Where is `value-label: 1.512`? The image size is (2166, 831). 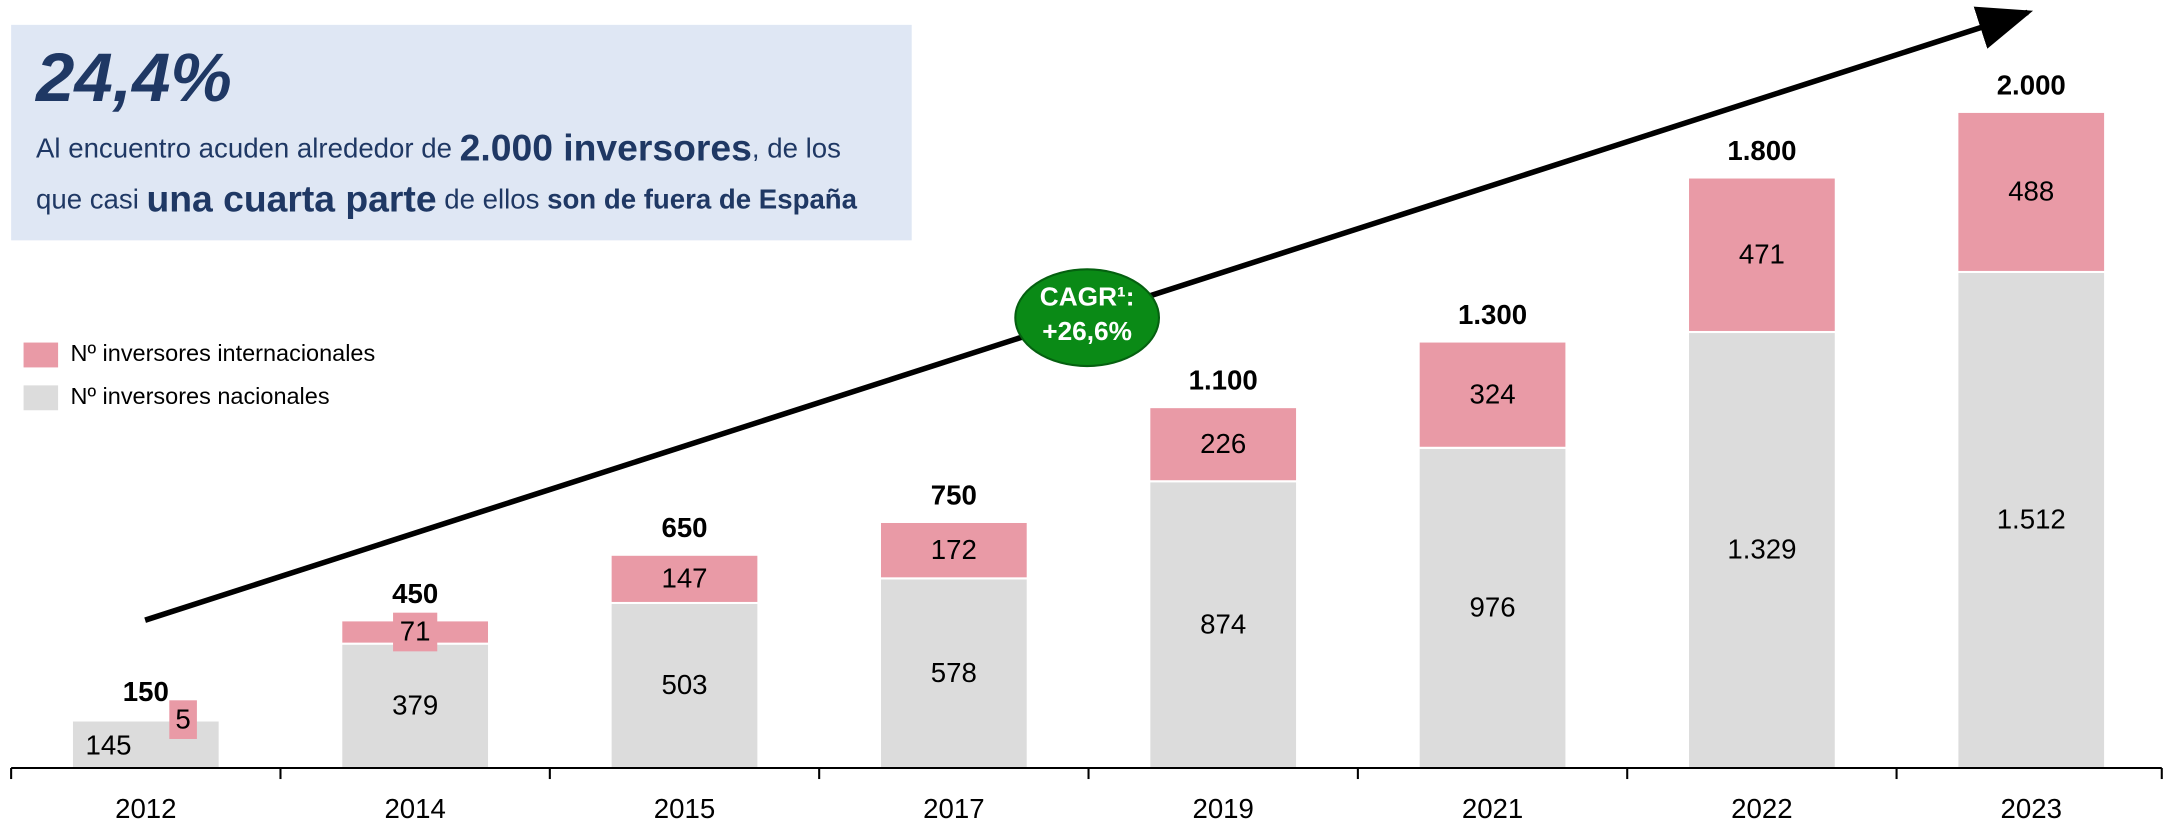 value-label: 1.512 is located at coordinates (2031, 519).